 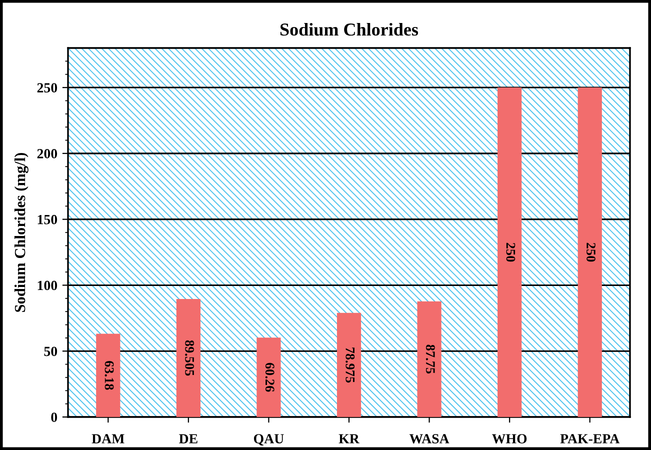 I want to click on x-tick-label: KR, so click(x=349, y=439).